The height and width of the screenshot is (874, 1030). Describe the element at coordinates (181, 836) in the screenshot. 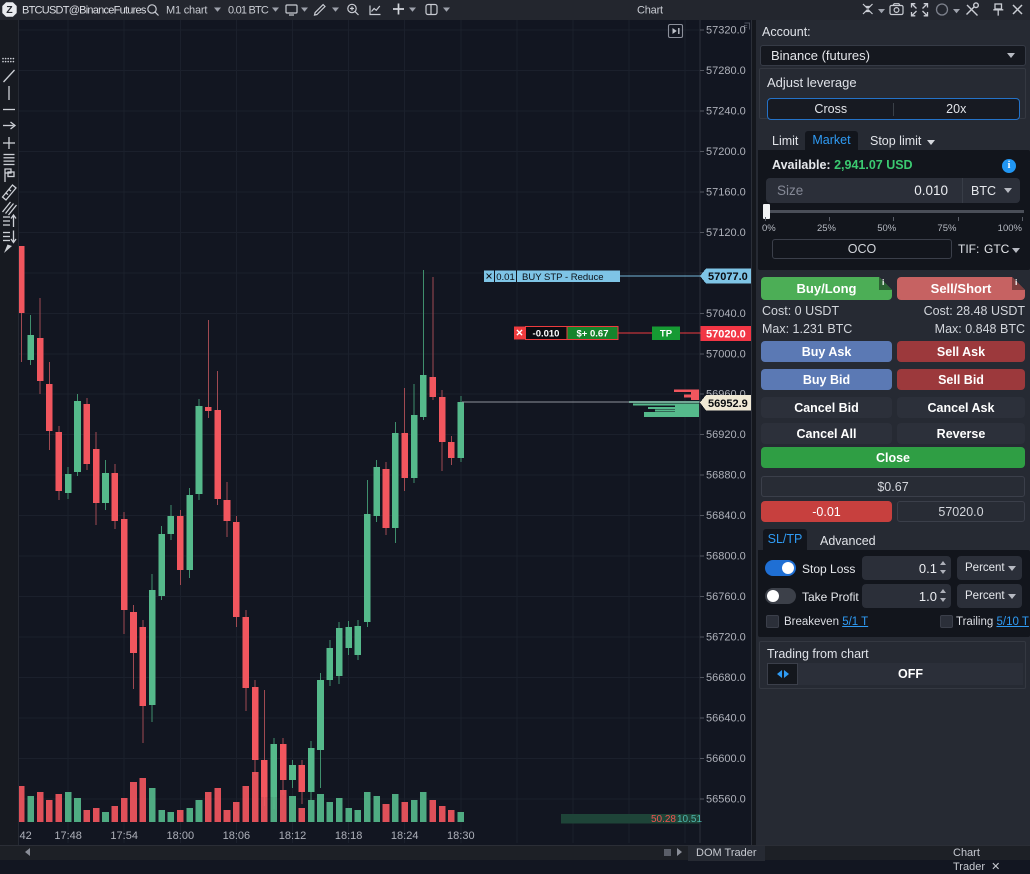

I see `svg-text: 18:00` at that location.